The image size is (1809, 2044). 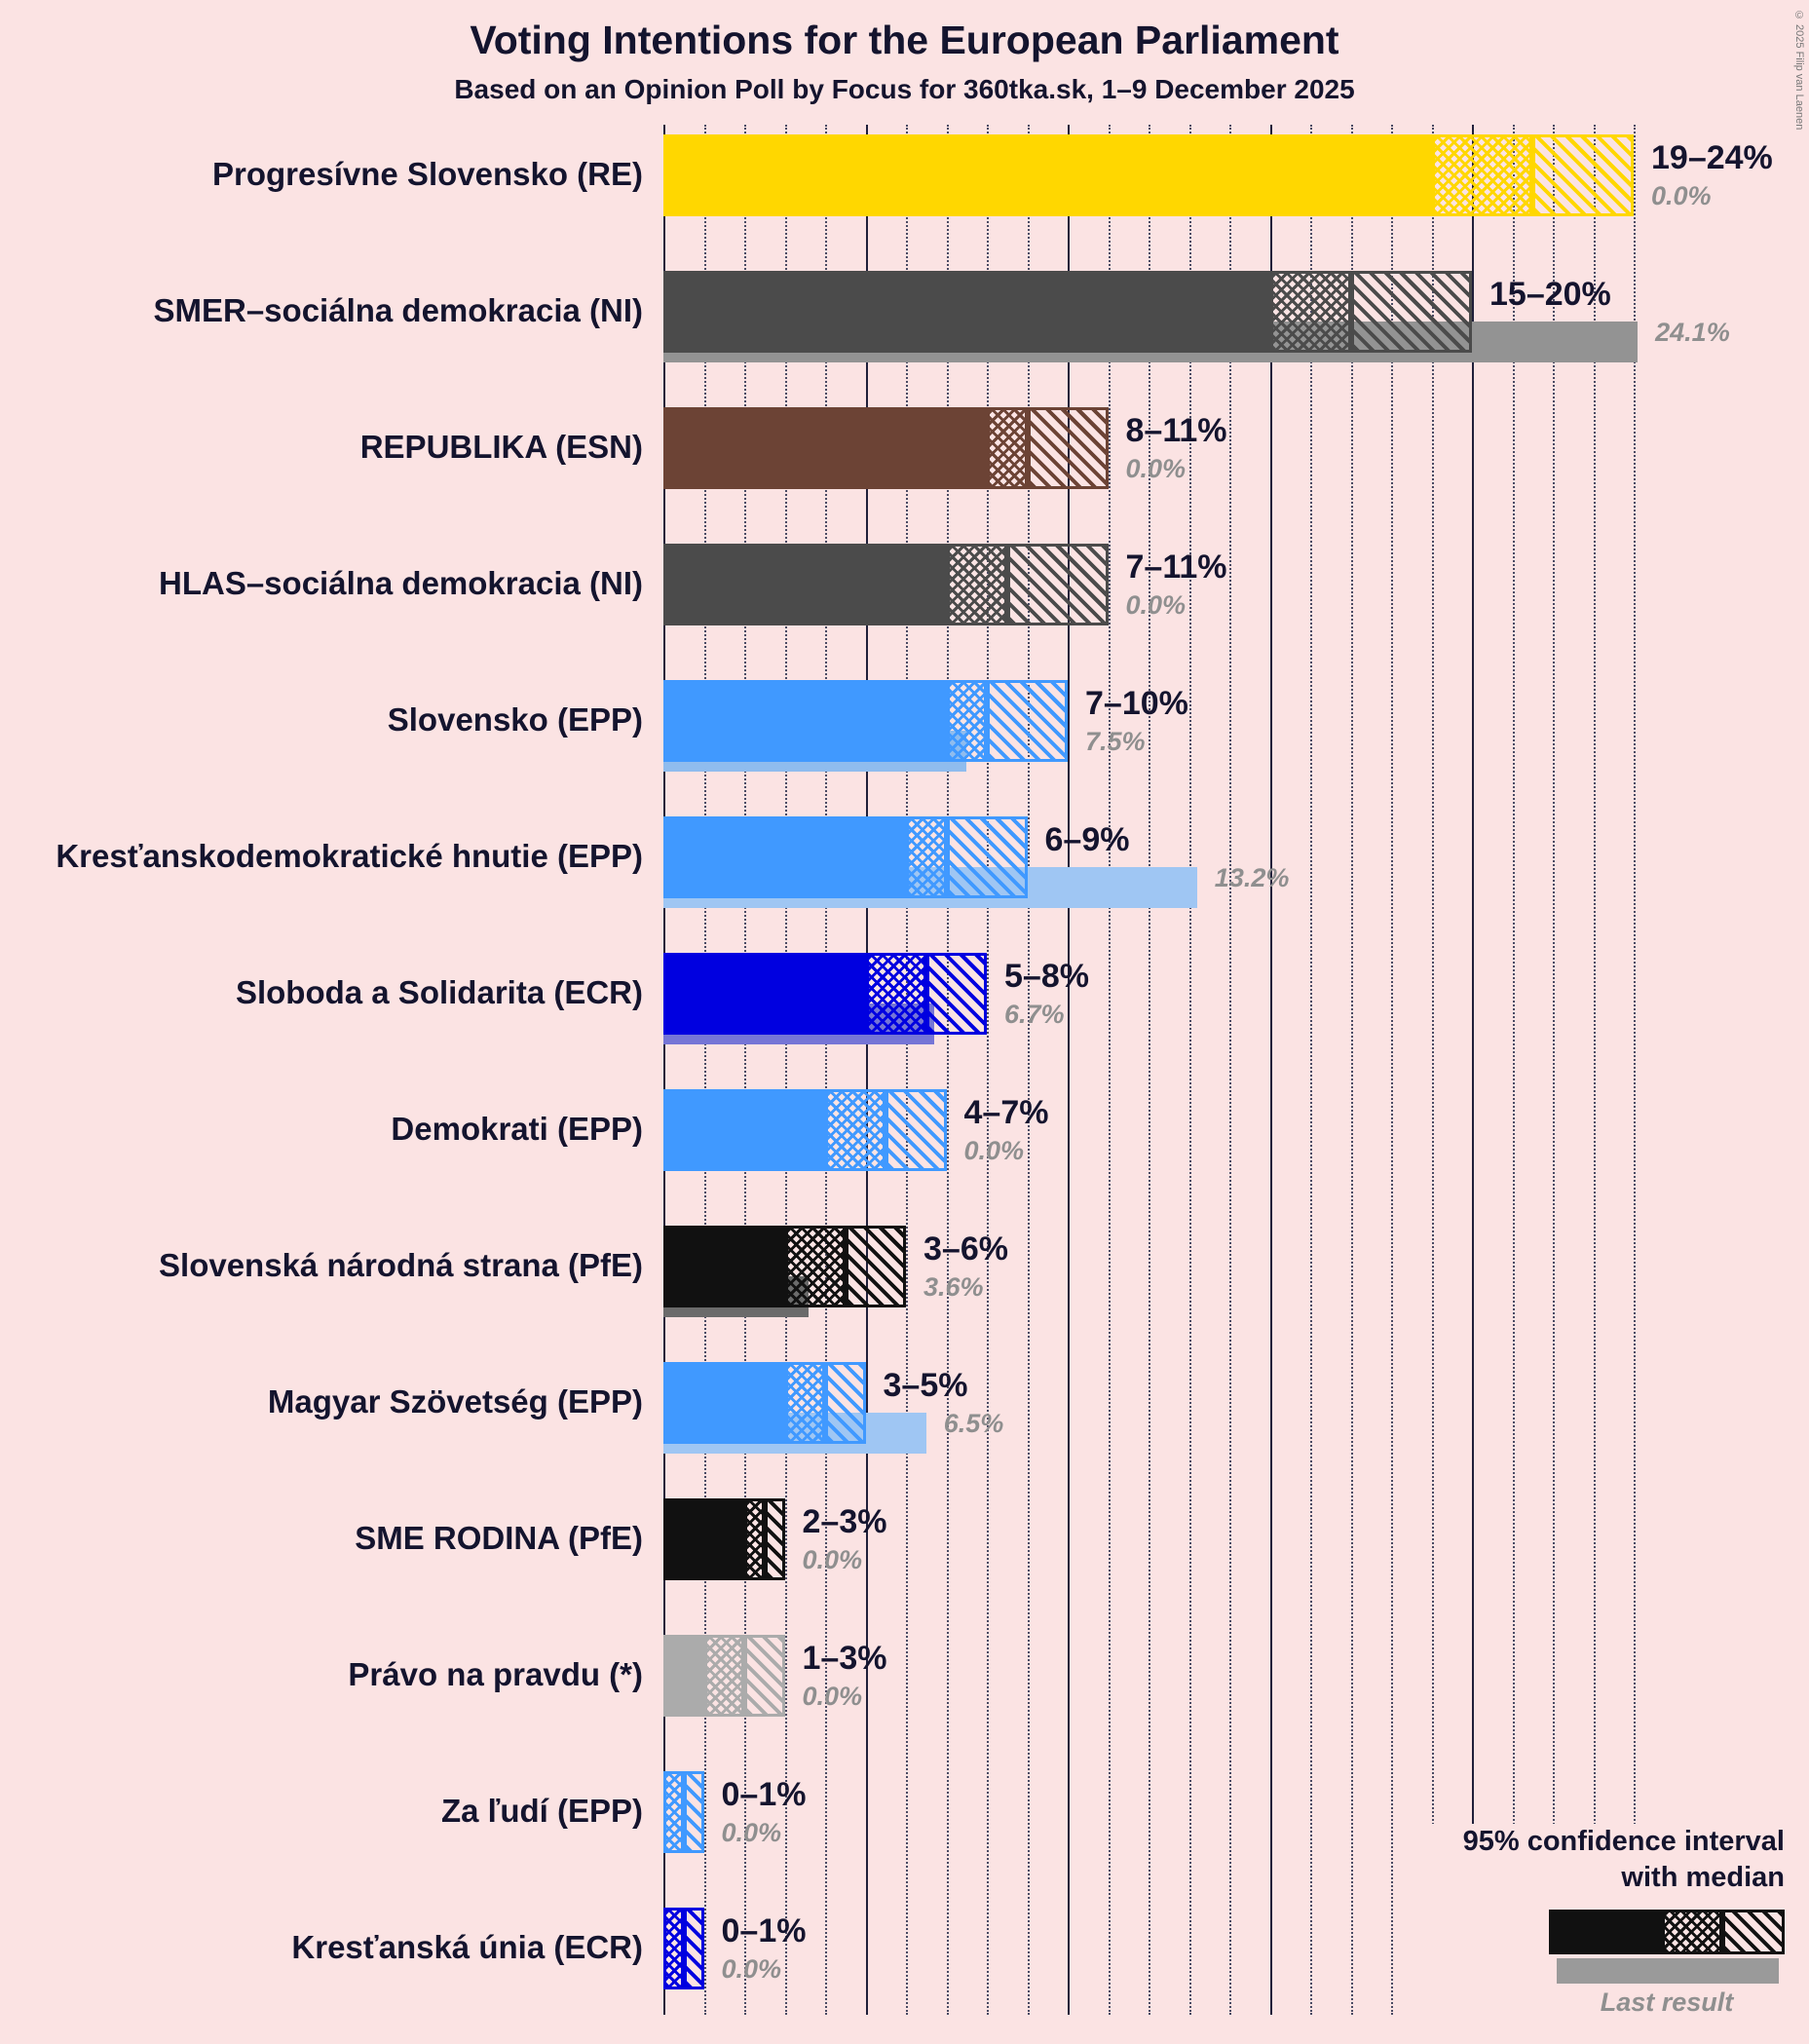 What do you see at coordinates (1087, 839) in the screenshot?
I see `range-label: 6–9%` at bounding box center [1087, 839].